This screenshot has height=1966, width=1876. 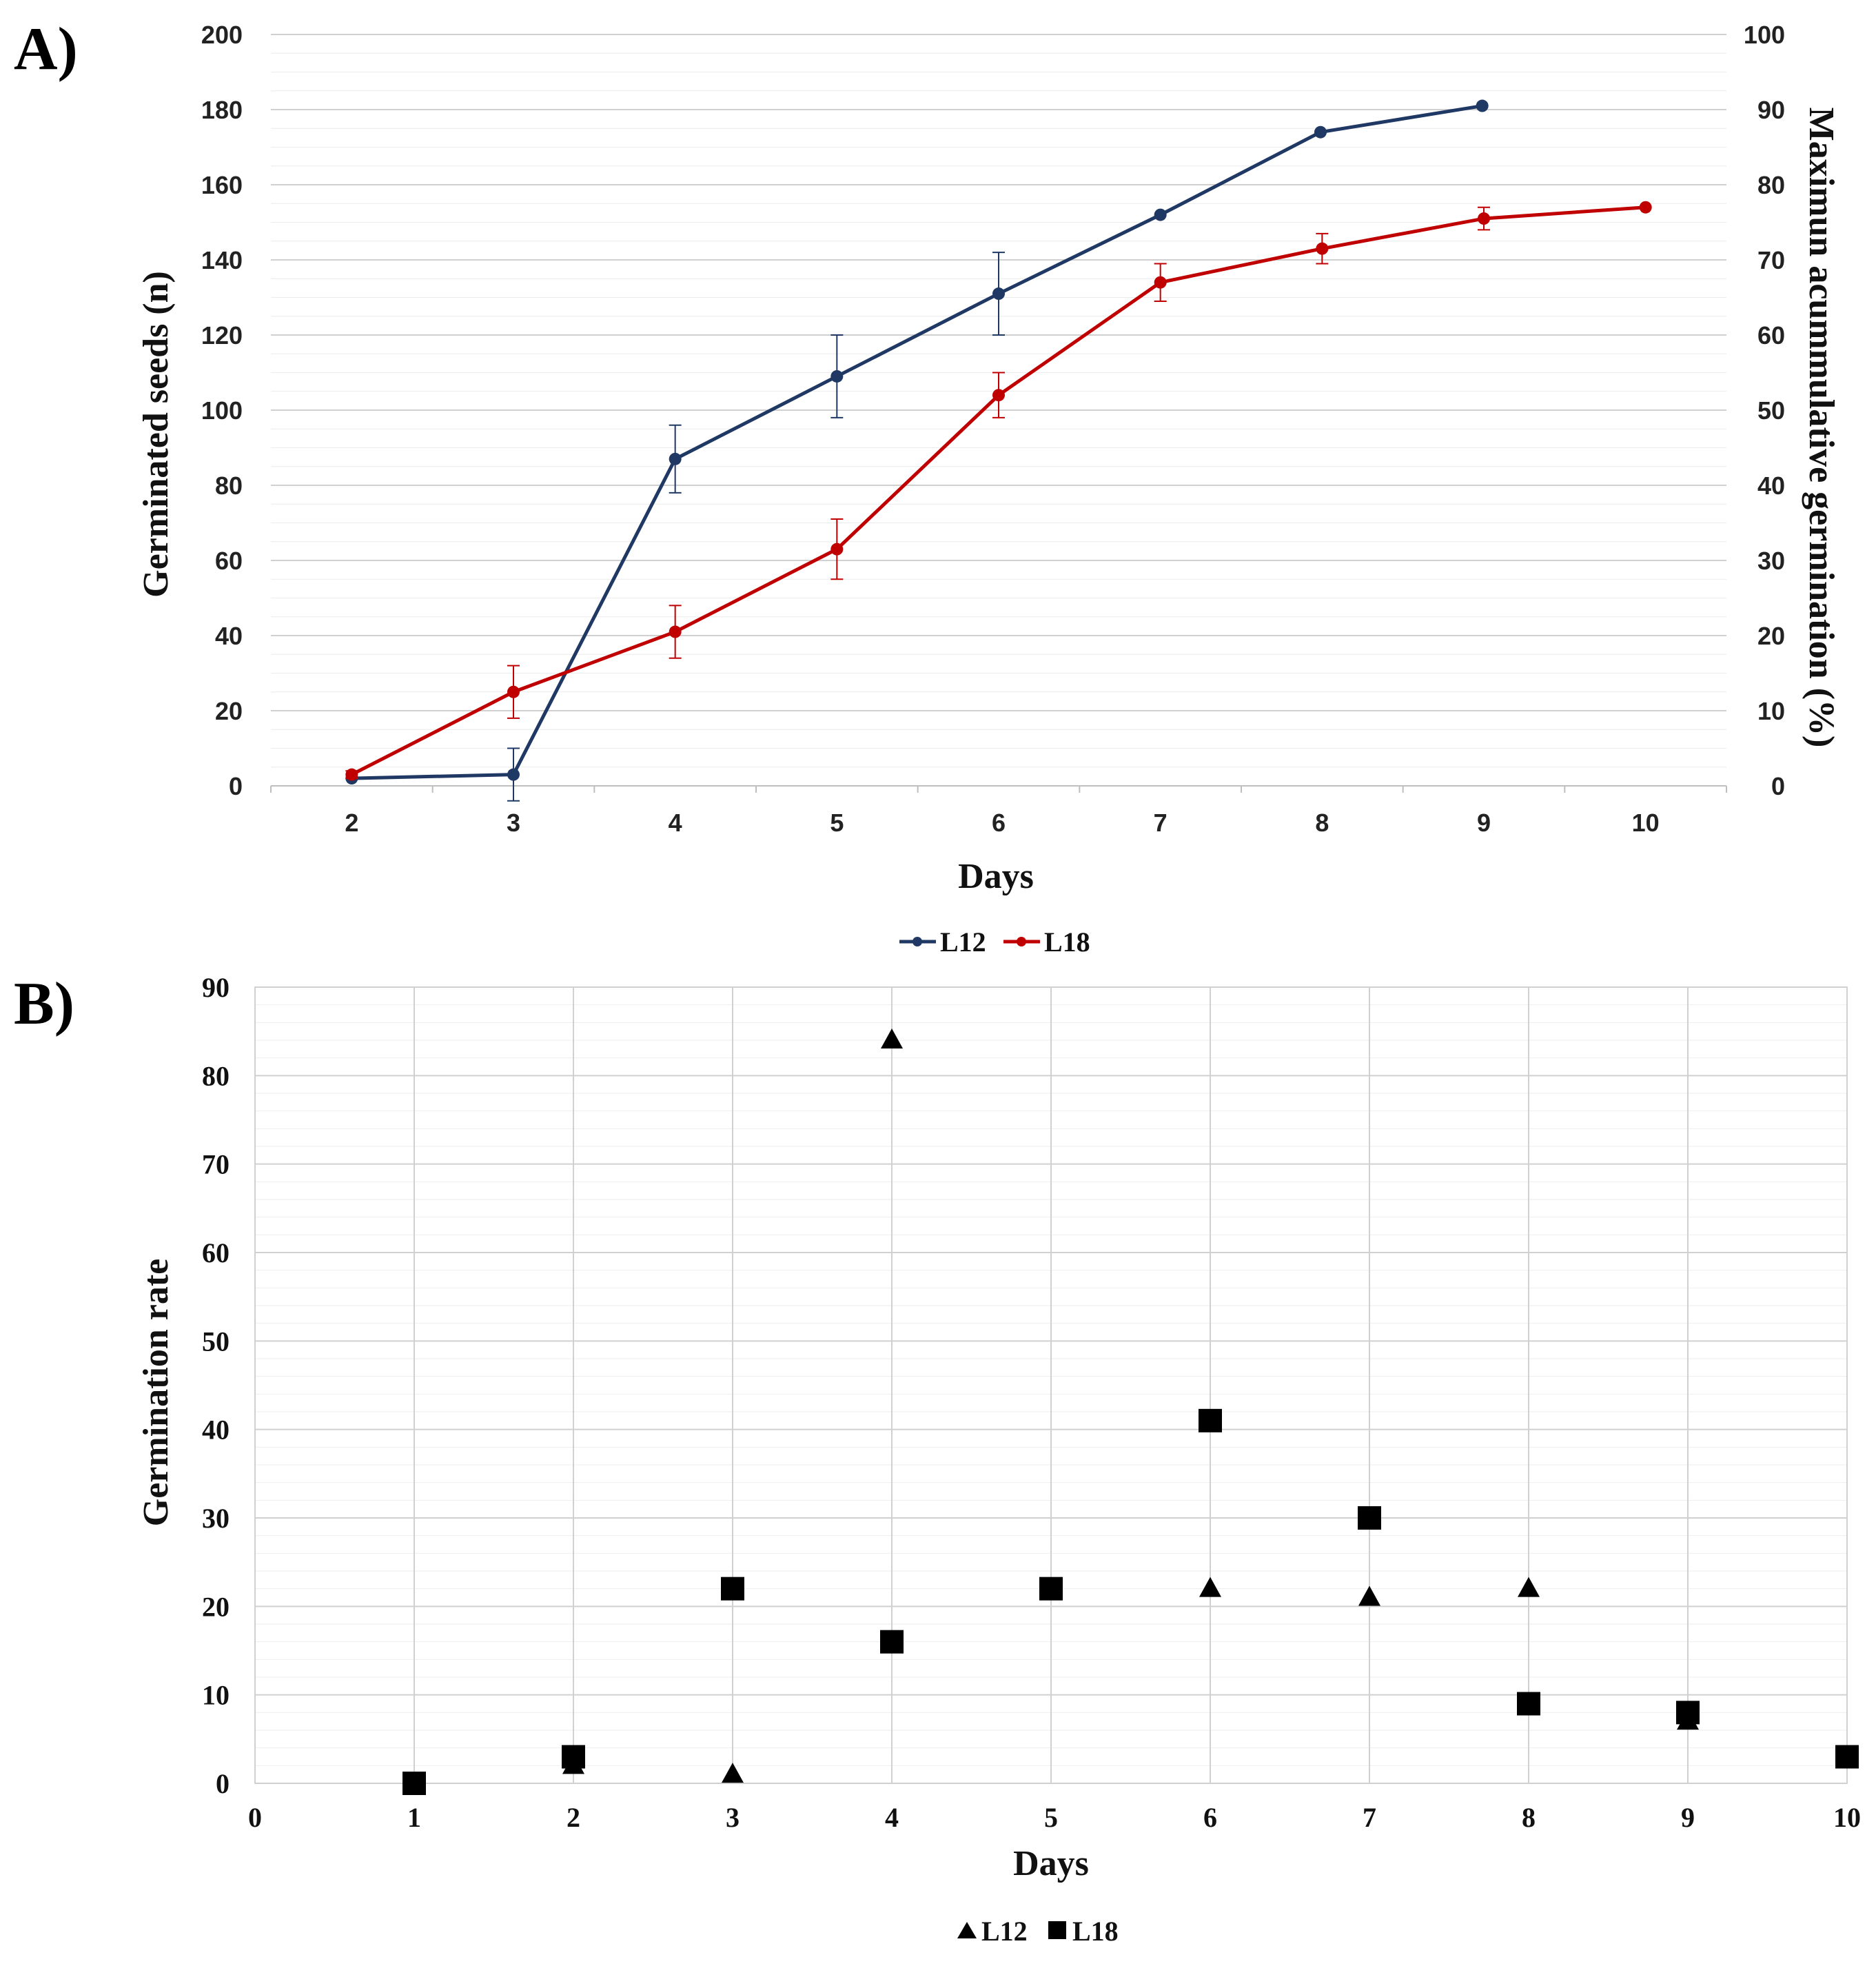 I want to click on legend-l12-marker, so click(x=917, y=941).